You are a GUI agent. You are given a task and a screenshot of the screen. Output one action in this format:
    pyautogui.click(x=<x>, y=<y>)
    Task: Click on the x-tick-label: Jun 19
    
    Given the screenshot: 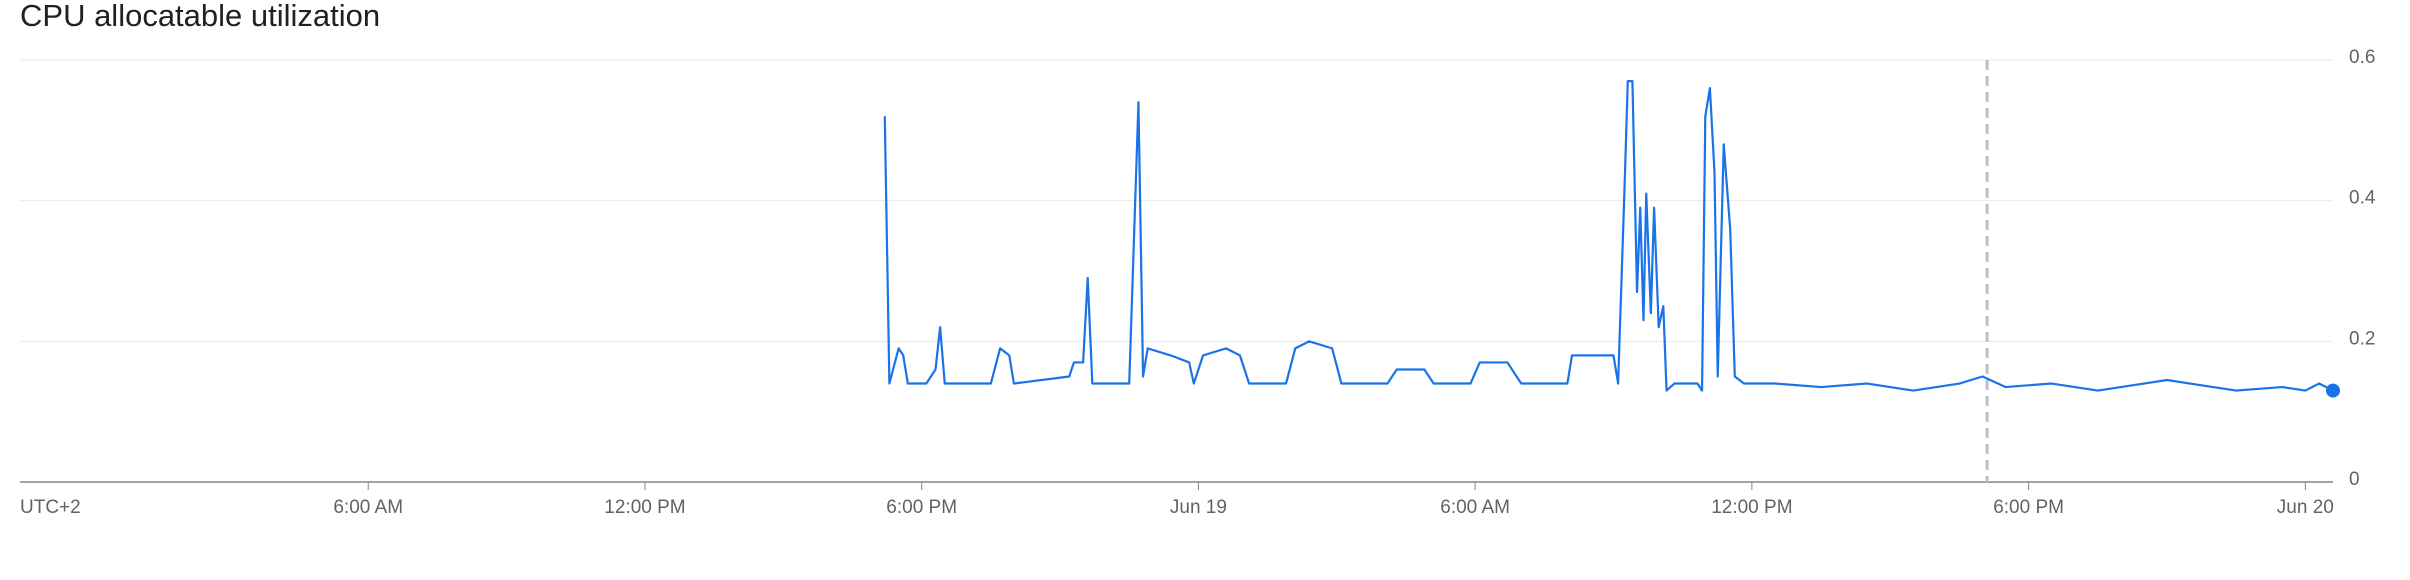 What is the action you would take?
    pyautogui.click(x=1198, y=507)
    